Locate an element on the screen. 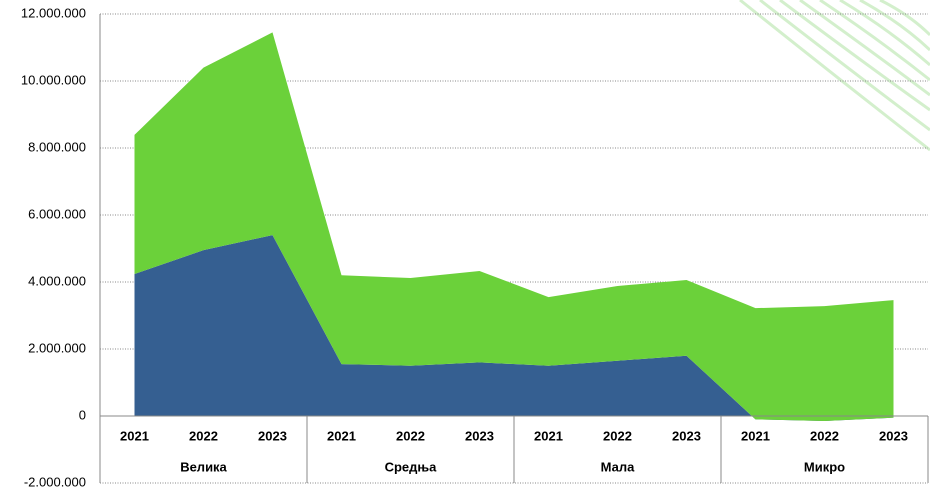 The image size is (930, 489). group-label: Микро is located at coordinates (824, 466).